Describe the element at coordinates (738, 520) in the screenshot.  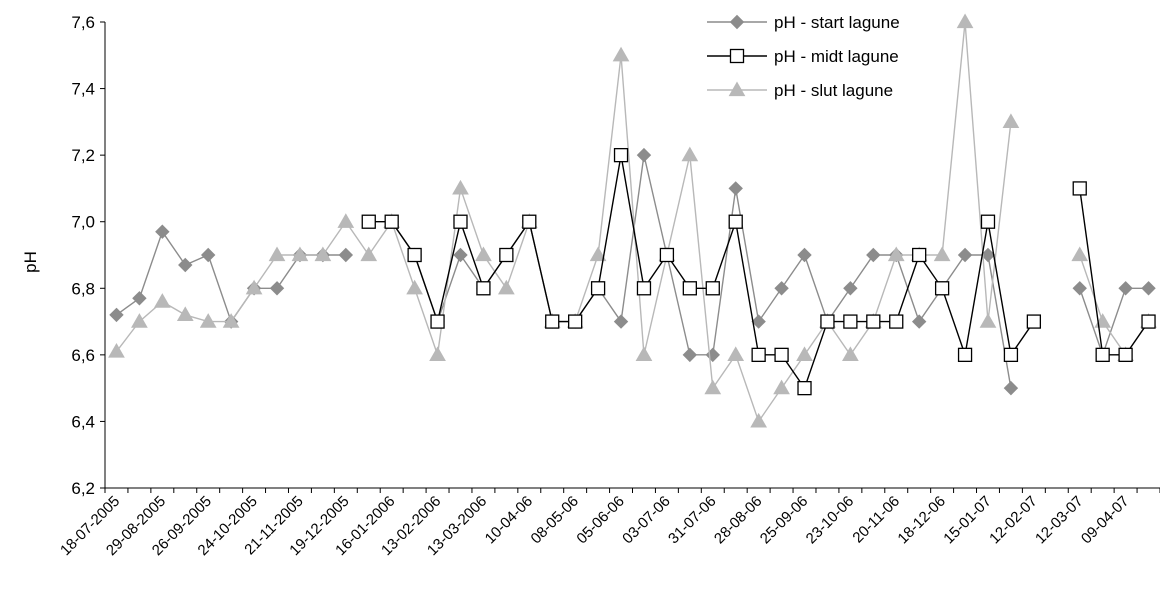
I see `x-tick-label: 28-08-06` at that location.